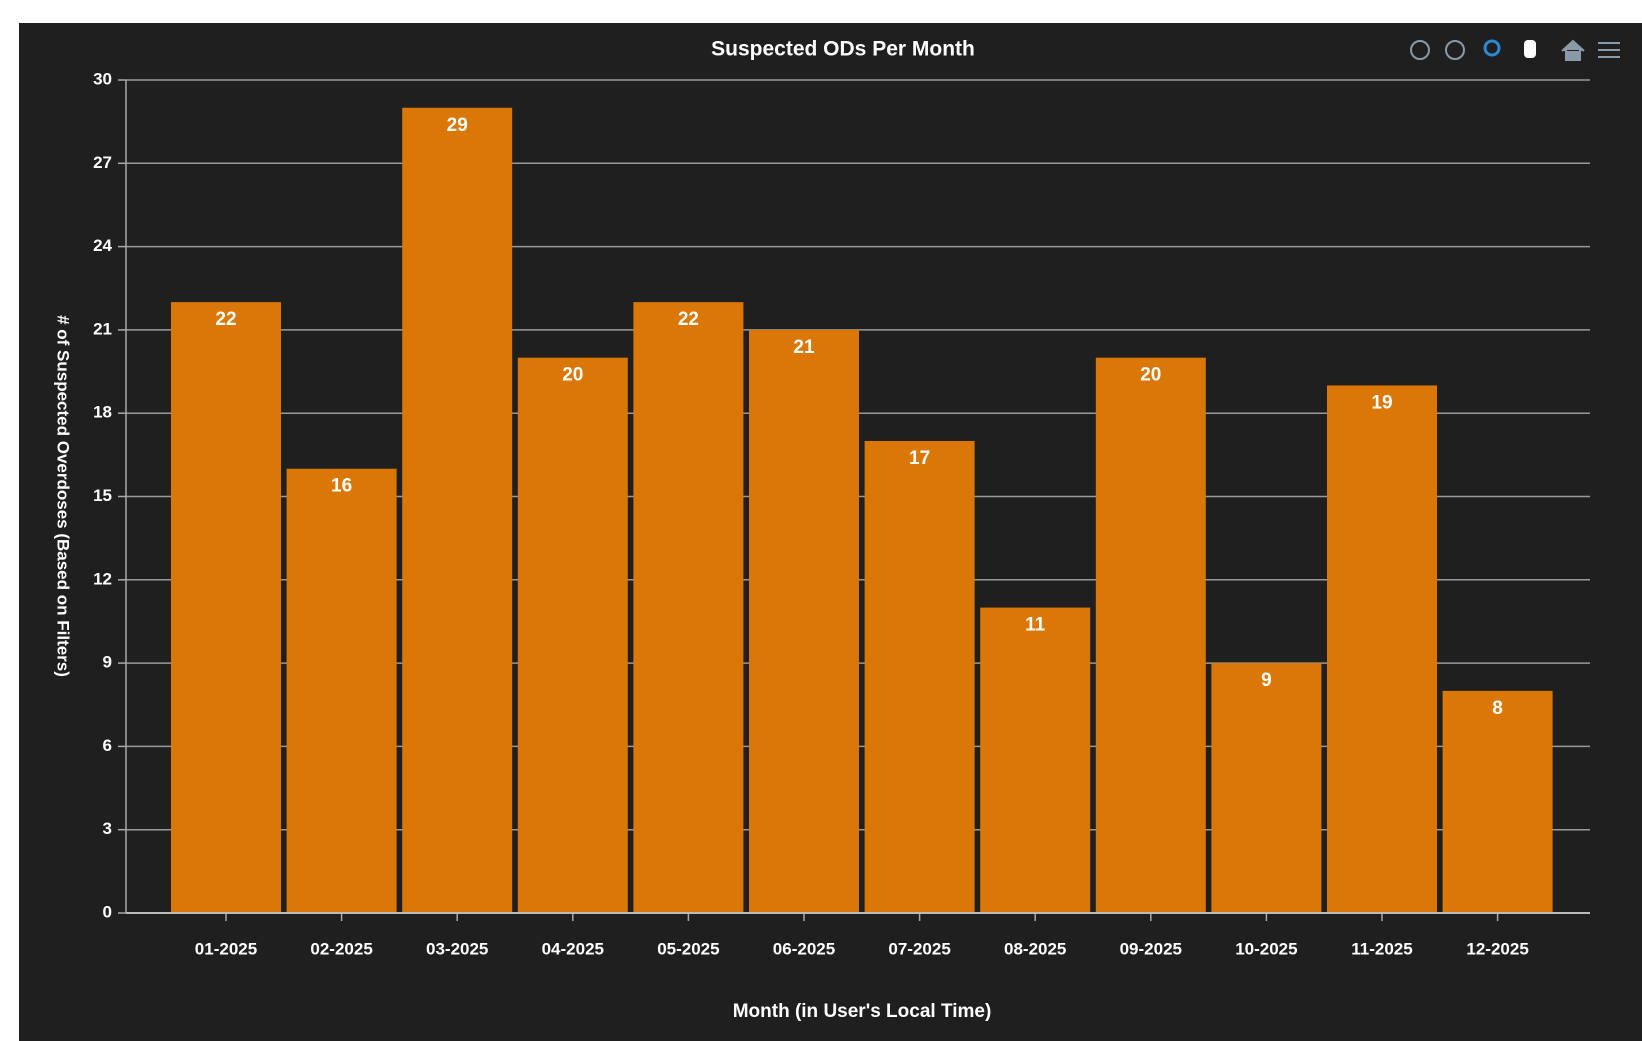 This screenshot has height=1041, width=1642. What do you see at coordinates (1455, 50) in the screenshot?
I see `zoom-out-icon` at bounding box center [1455, 50].